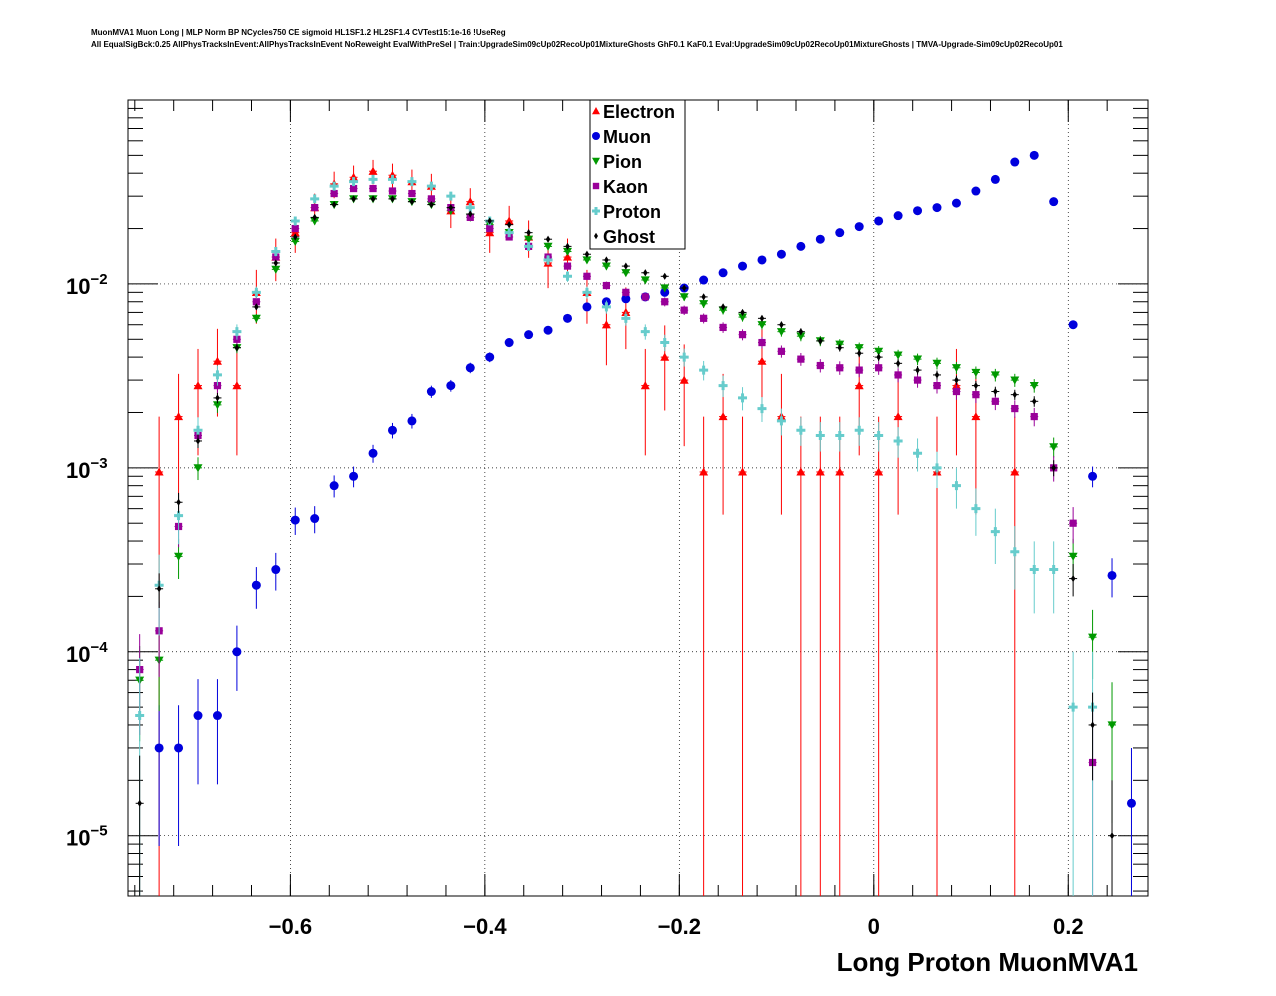  I want to click on x-tick-label: −0.2, so click(679, 926).